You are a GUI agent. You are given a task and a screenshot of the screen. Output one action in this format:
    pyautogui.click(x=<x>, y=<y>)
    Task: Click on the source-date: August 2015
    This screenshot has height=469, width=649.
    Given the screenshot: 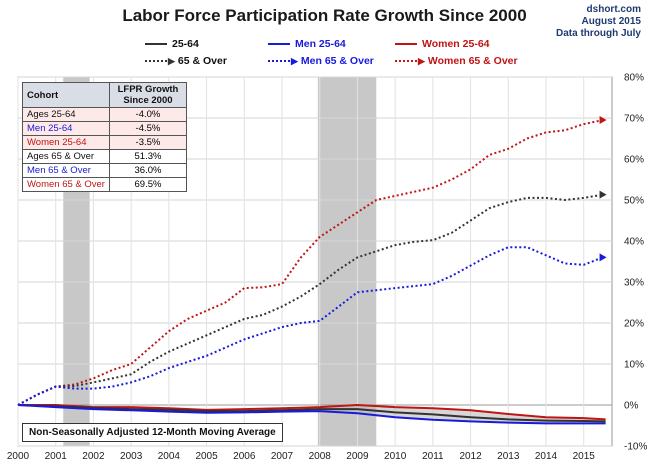 What is the action you would take?
    pyautogui.click(x=611, y=21)
    